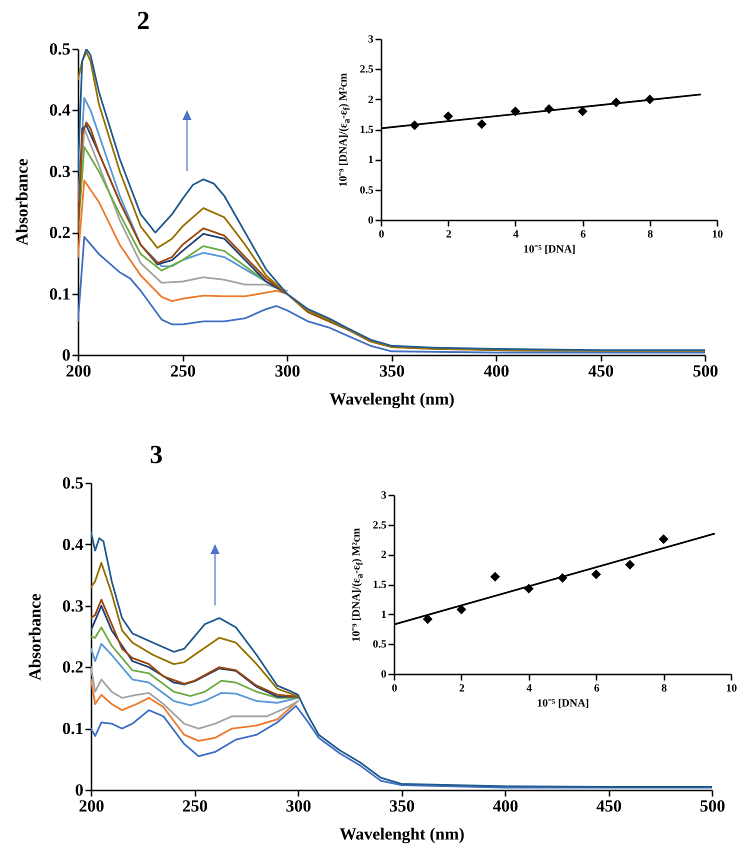 This screenshot has width=738, height=852. I want to click on x-tick-label: 0, so click(395, 688).